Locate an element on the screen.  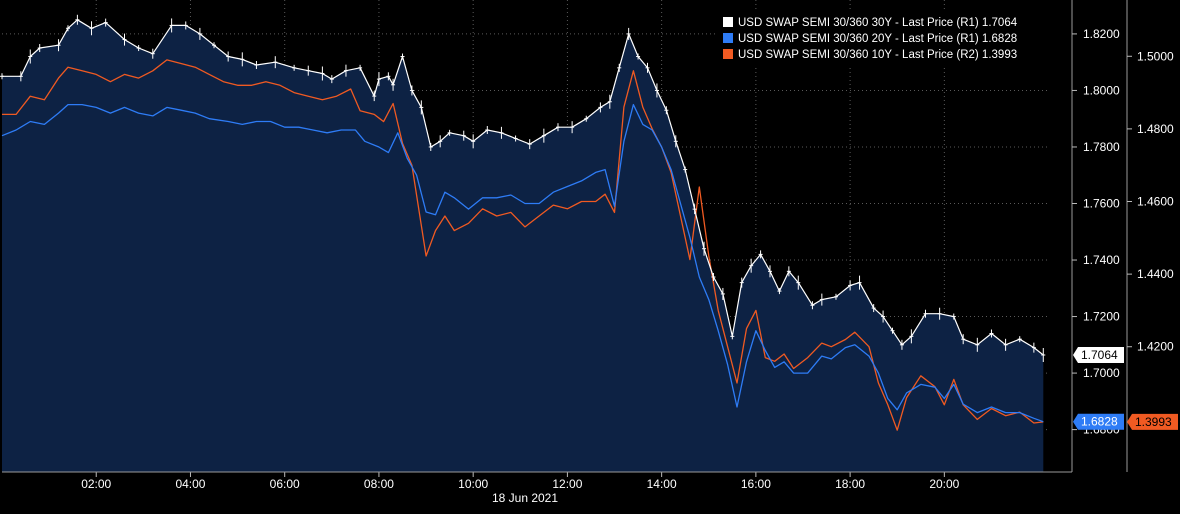
r2-tick-label: 1.4400 is located at coordinates (1155, 274).